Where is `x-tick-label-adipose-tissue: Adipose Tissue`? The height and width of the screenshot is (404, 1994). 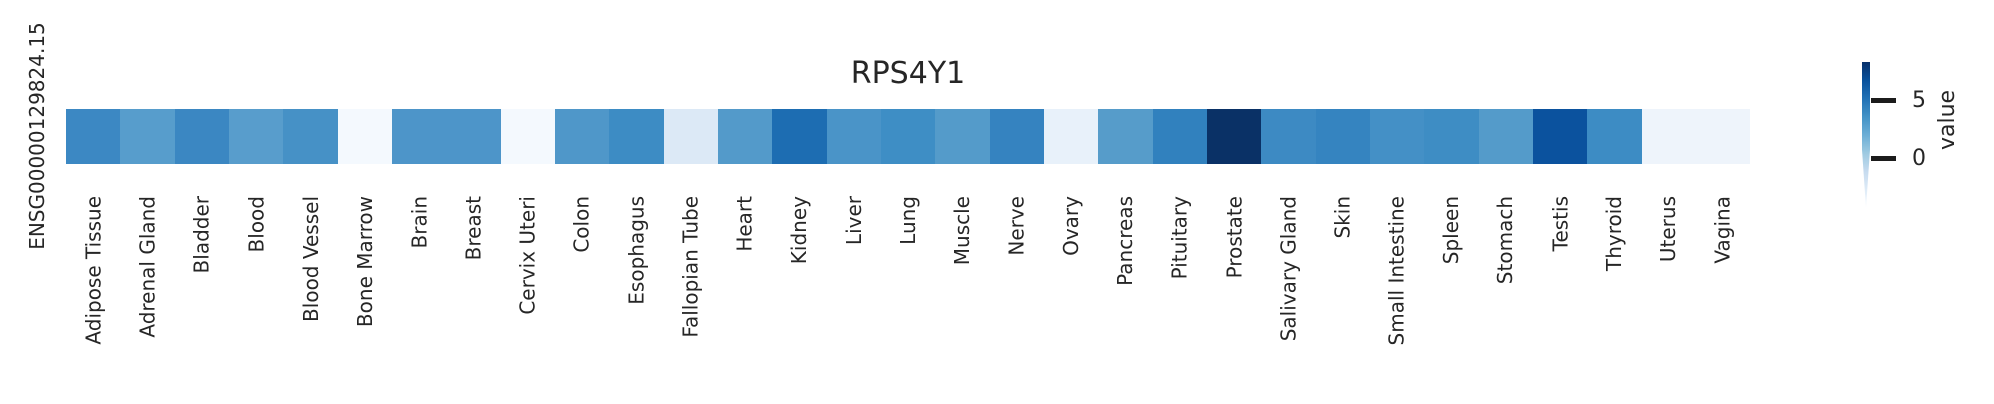
x-tick-label-adipose-tissue: Adipose Tissue is located at coordinates (93, 270).